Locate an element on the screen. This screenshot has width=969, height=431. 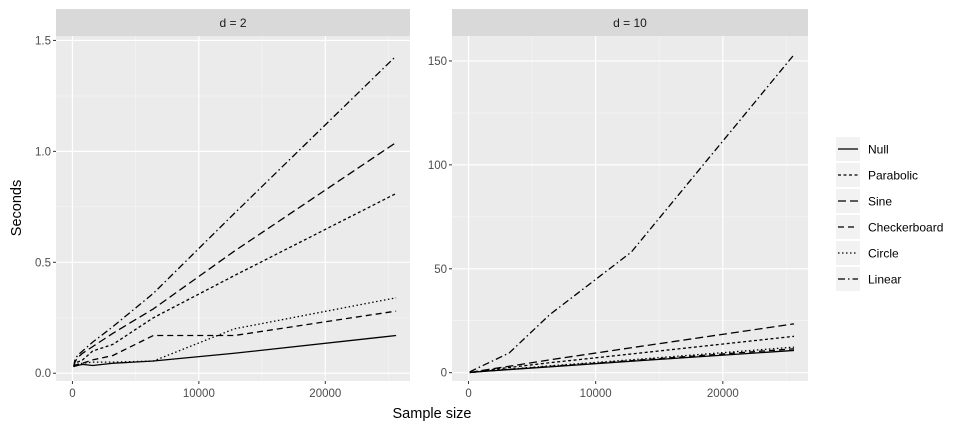
y-tick-label: 150 is located at coordinates (437, 62).